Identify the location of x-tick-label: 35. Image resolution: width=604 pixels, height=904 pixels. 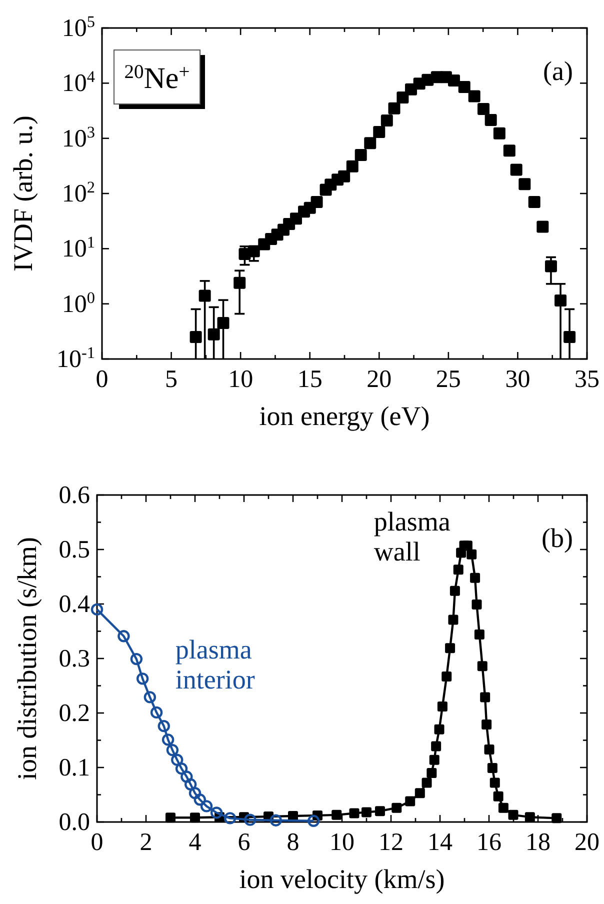
(587, 379).